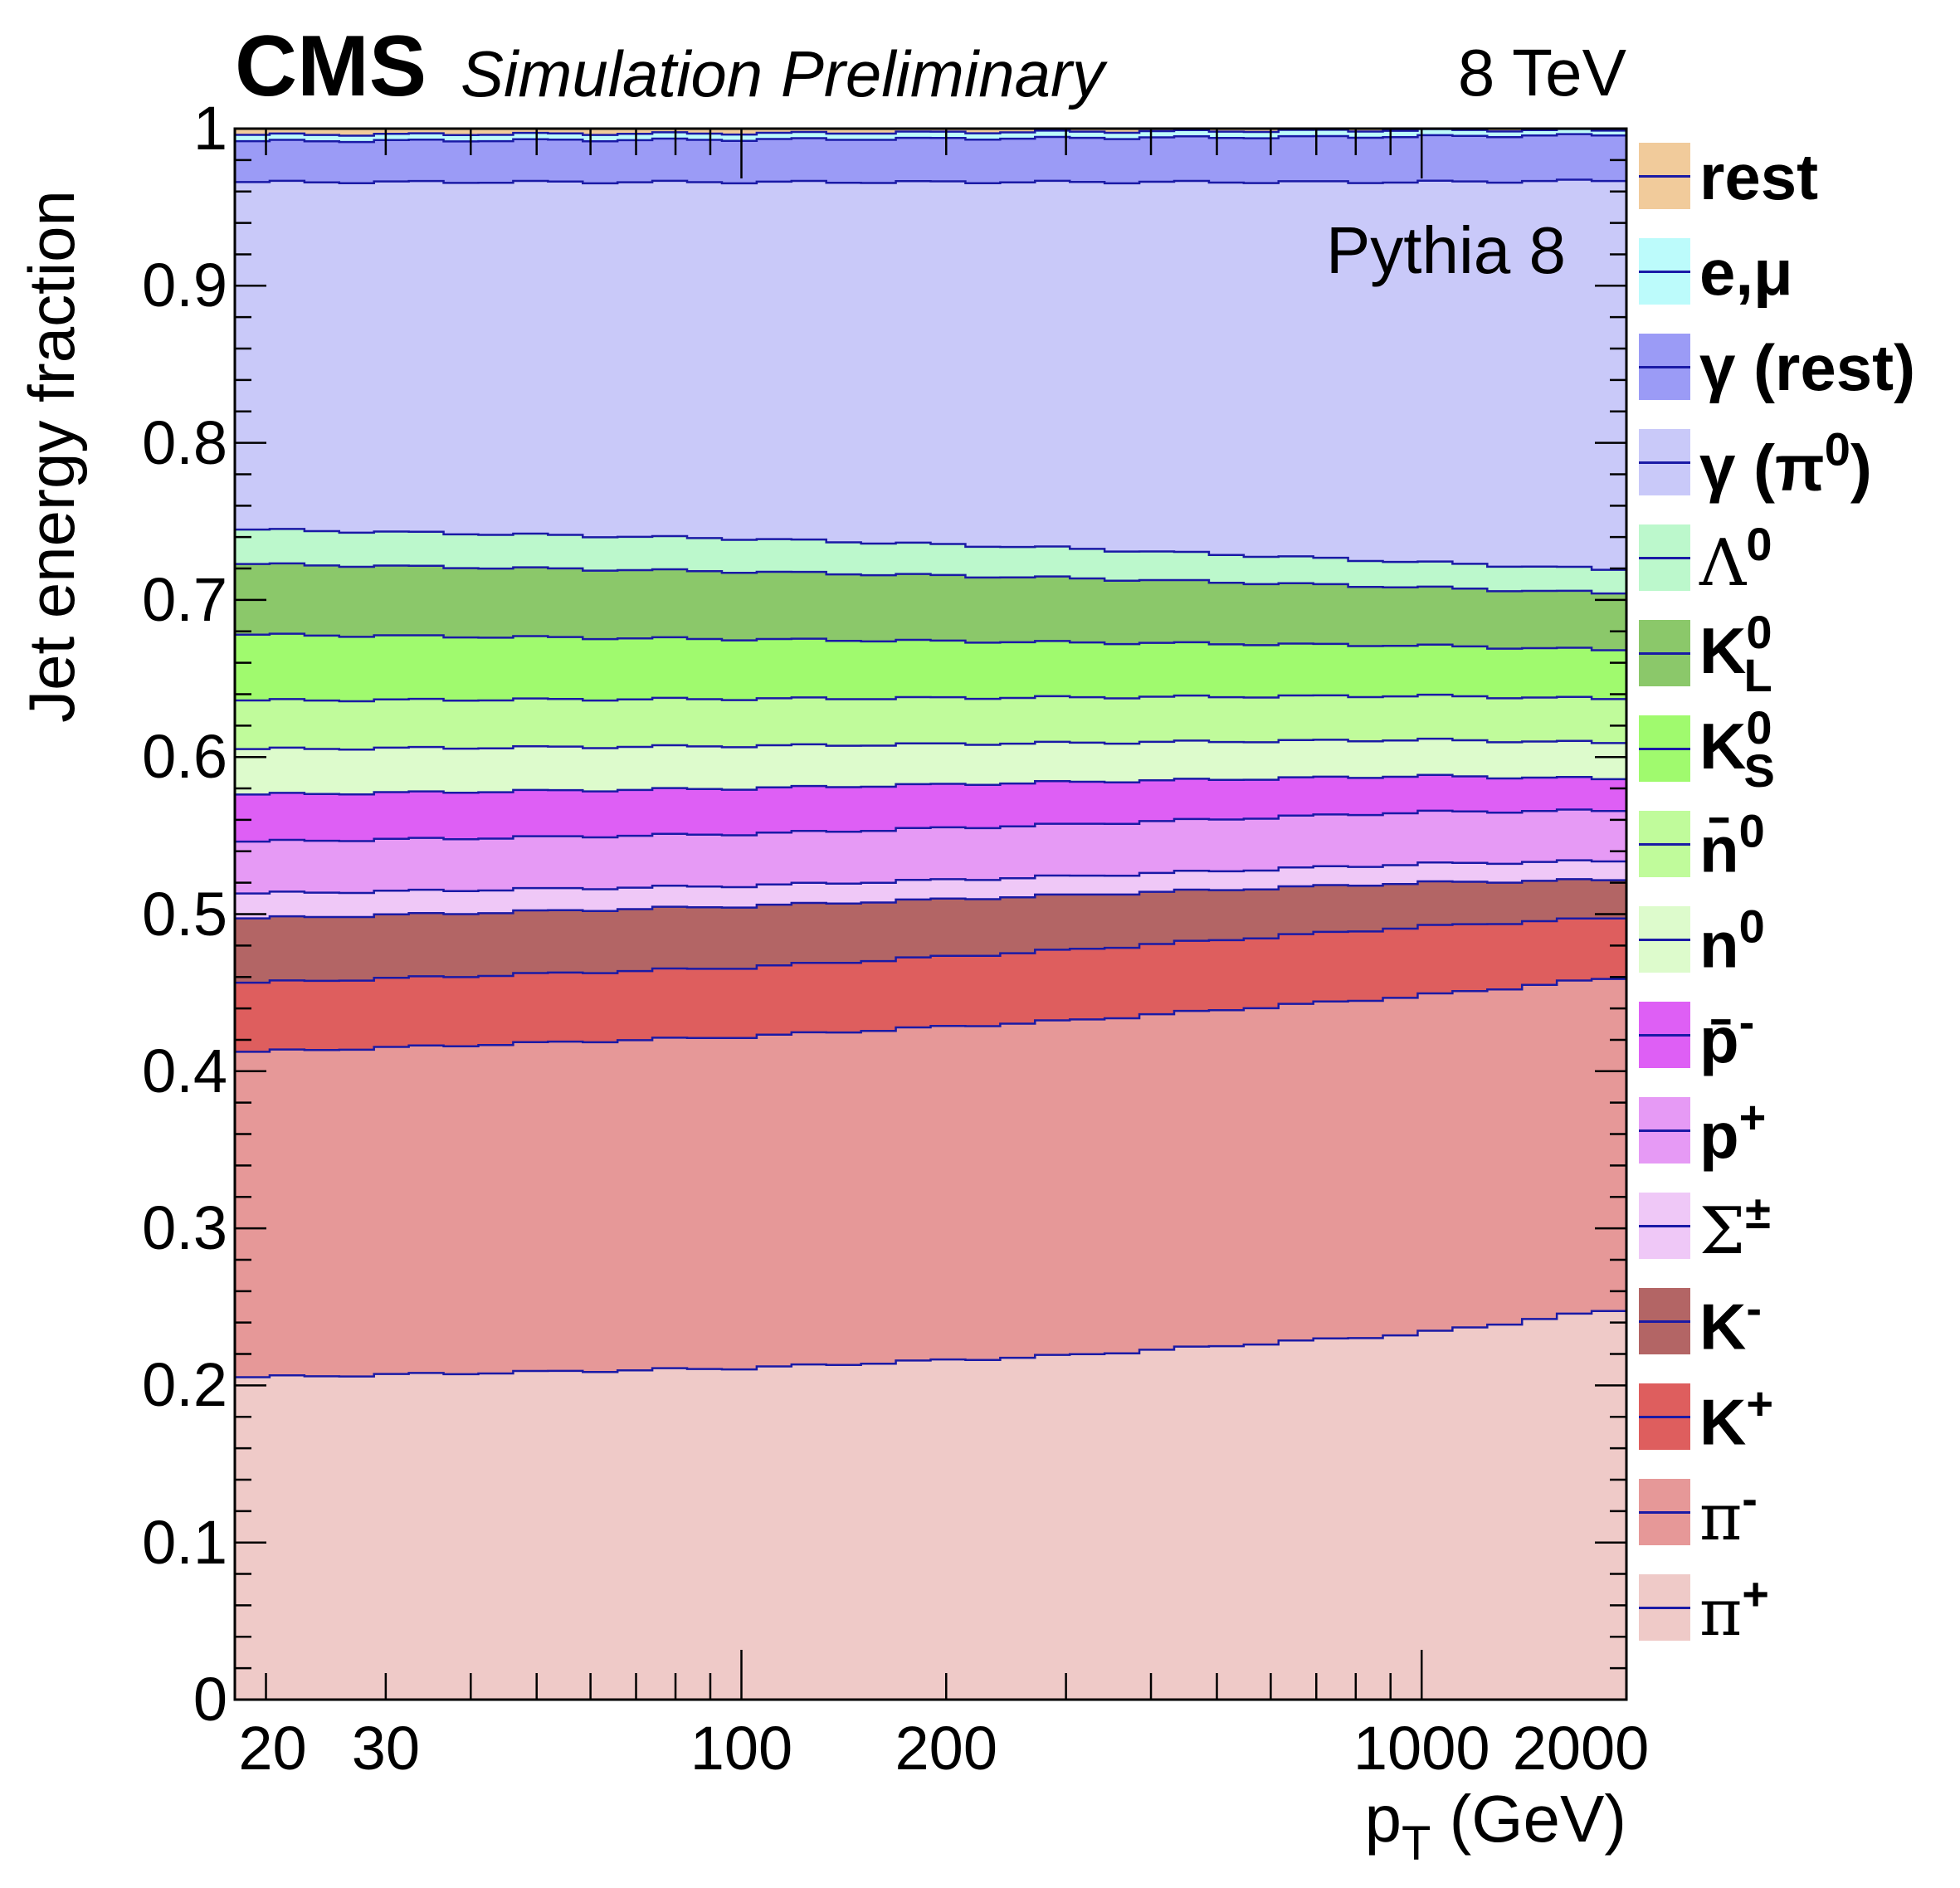  I want to click on x-axis-label-main: p, so click(1383, 1819).